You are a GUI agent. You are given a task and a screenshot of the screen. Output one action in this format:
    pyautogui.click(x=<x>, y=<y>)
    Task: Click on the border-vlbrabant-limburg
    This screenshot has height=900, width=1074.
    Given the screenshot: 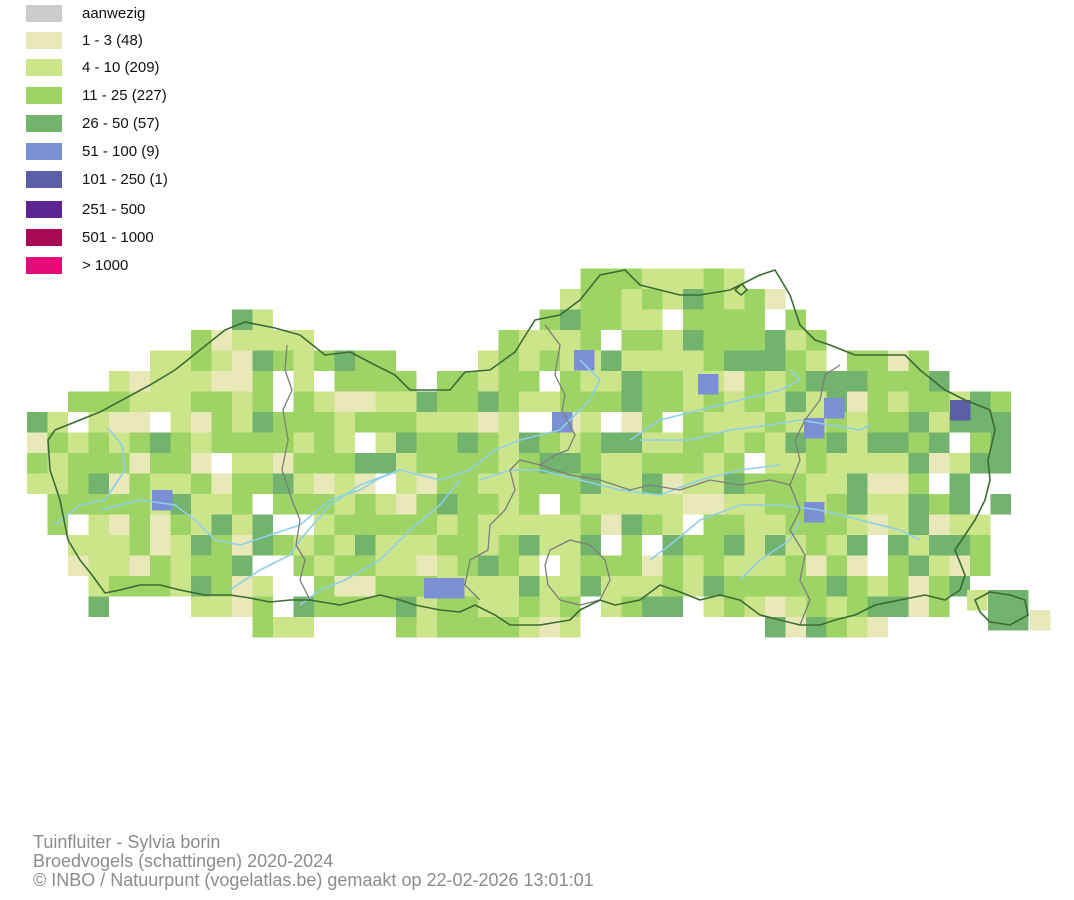 What is the action you would take?
    pyautogui.click(x=800, y=555)
    